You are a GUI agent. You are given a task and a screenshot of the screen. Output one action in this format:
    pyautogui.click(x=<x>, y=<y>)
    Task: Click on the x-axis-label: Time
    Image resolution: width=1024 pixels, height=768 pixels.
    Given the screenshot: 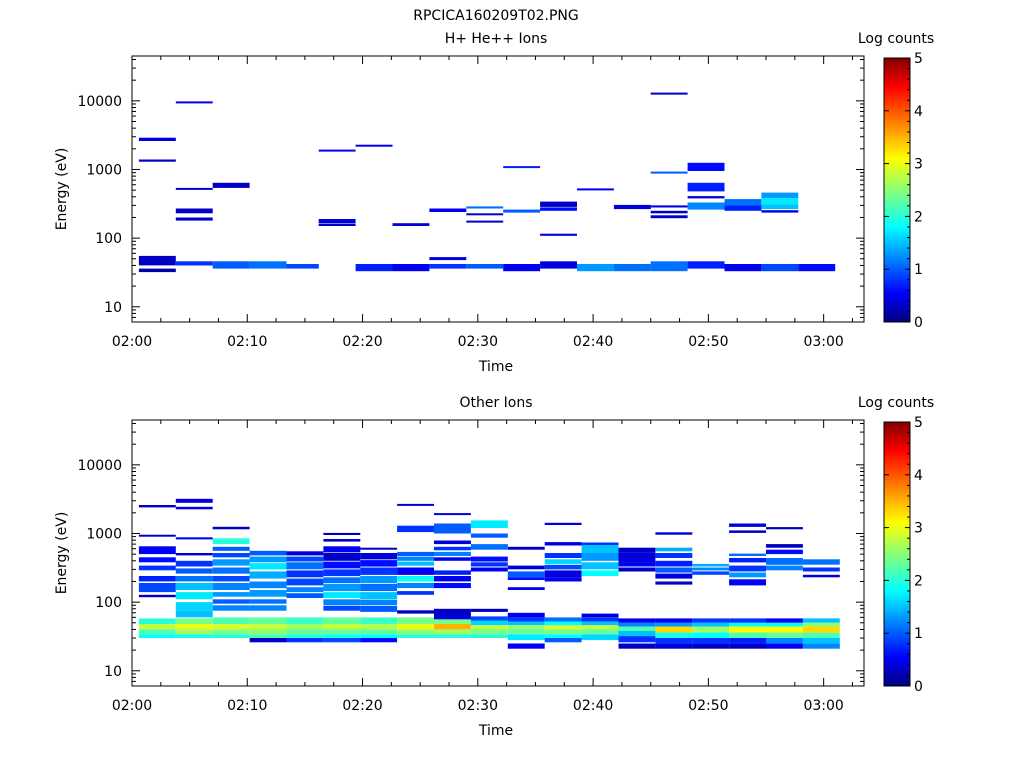 What is the action you would take?
    pyautogui.click(x=495, y=731)
    